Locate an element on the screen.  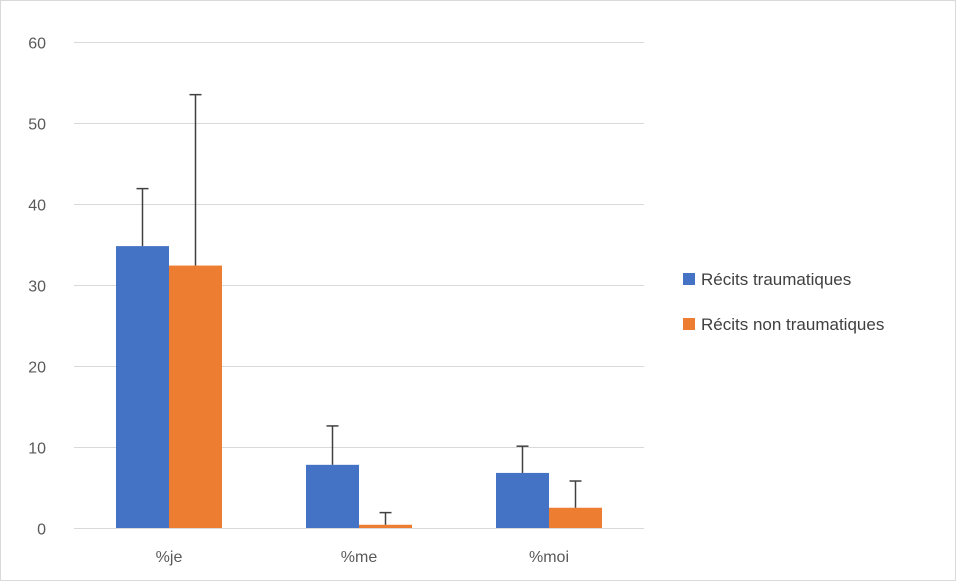
bar-traumatic-moi is located at coordinates (522, 500).